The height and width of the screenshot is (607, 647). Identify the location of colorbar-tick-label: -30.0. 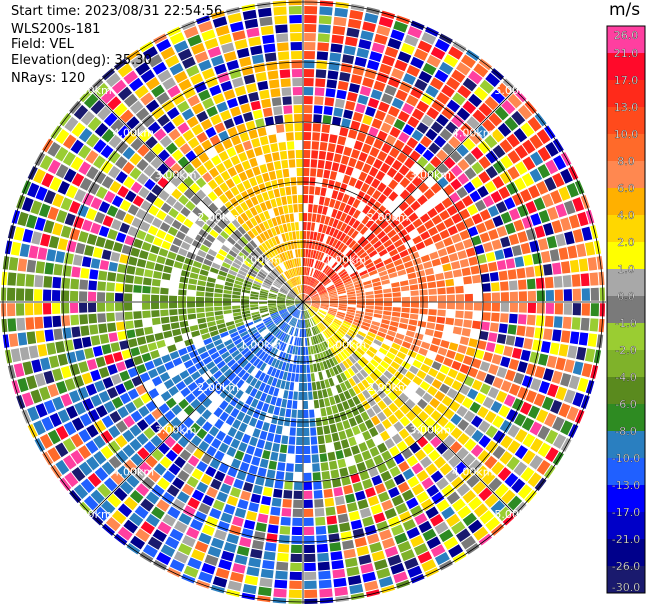
(626, 587).